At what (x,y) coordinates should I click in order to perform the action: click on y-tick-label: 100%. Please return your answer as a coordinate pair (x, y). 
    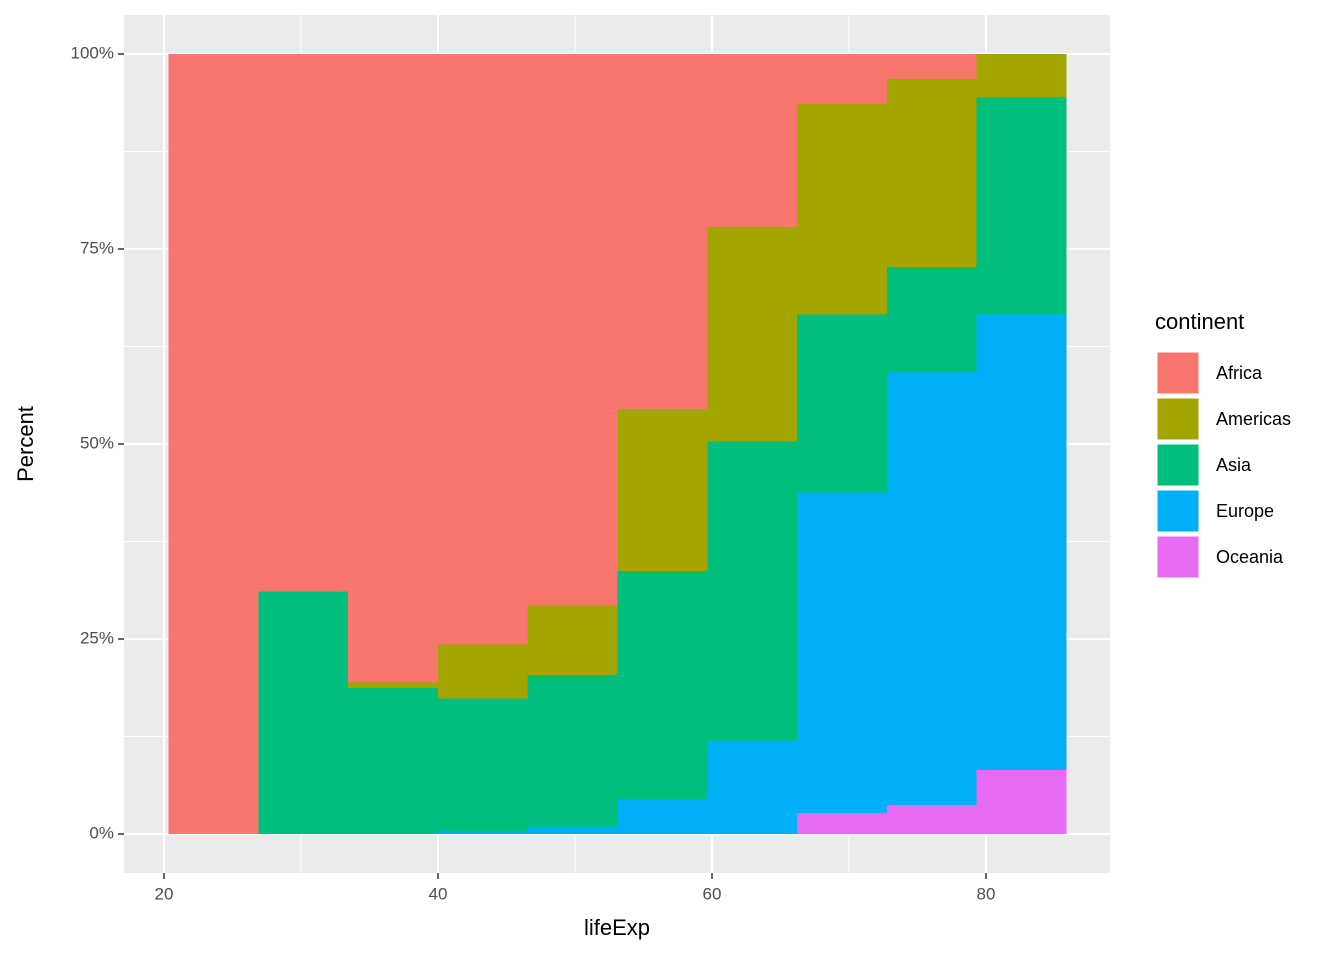
    Looking at the image, I should click on (92, 52).